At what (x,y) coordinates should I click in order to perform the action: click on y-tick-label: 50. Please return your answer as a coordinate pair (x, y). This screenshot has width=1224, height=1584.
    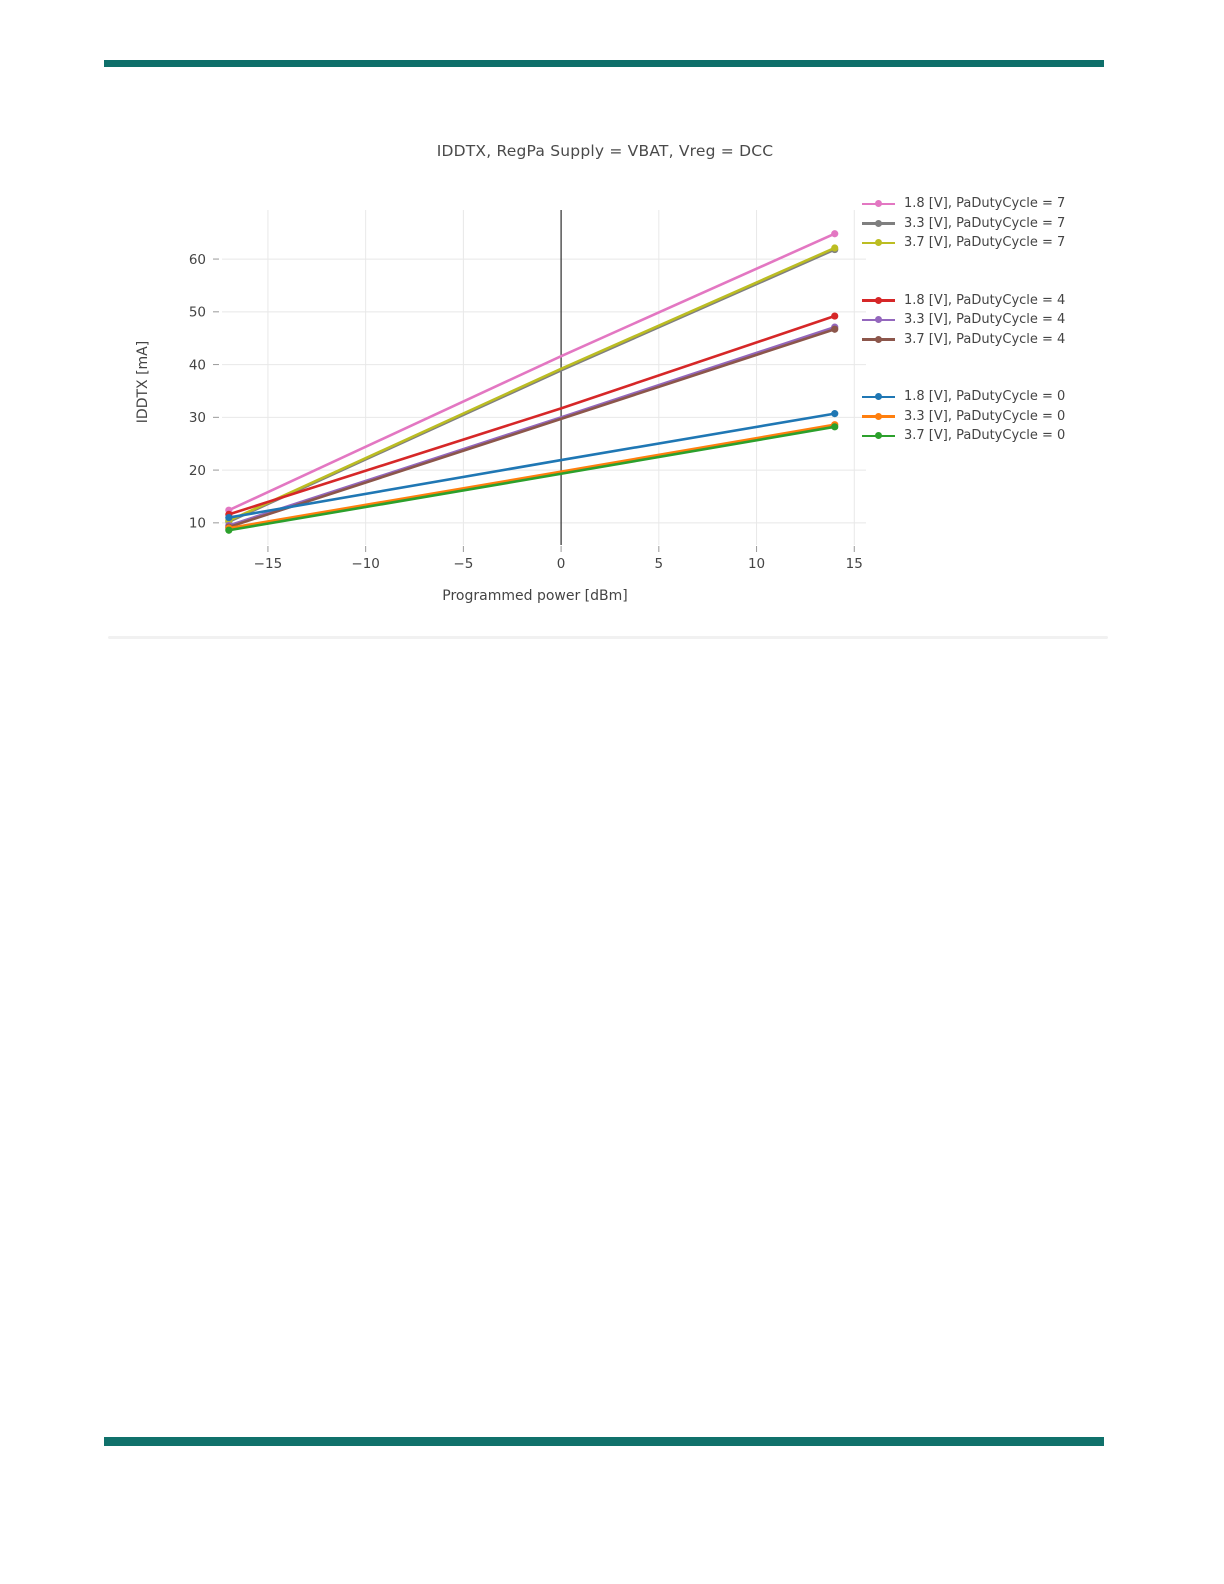
    Looking at the image, I should click on (197, 313).